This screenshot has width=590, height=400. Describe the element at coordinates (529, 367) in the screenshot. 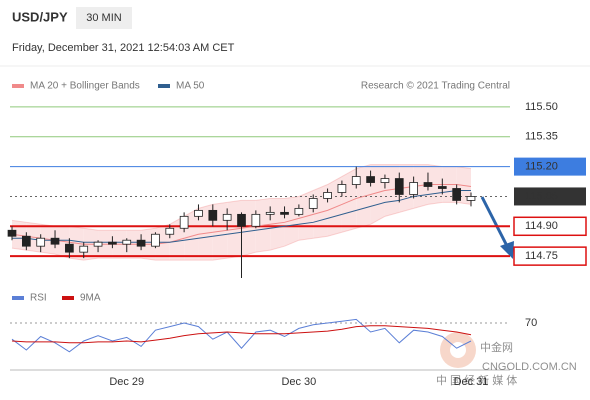

I see `watermark-url: CNGOLD.COM.CN` at that location.